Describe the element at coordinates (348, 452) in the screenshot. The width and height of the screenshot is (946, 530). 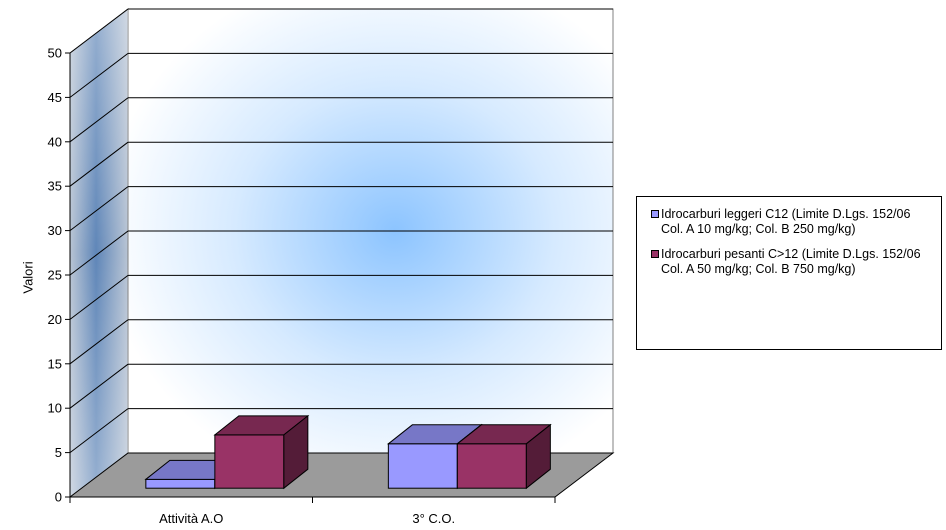
I see `bars` at that location.